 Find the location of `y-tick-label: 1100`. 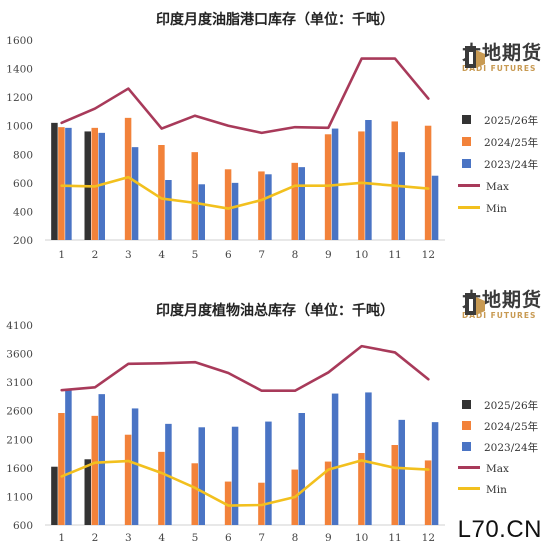

y-tick-label: 1100 is located at coordinates (19, 497).